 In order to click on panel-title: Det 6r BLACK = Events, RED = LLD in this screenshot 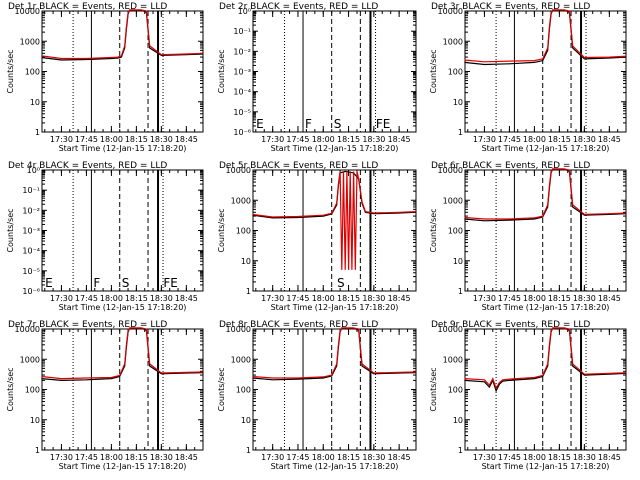, I will do `click(510, 166)`.